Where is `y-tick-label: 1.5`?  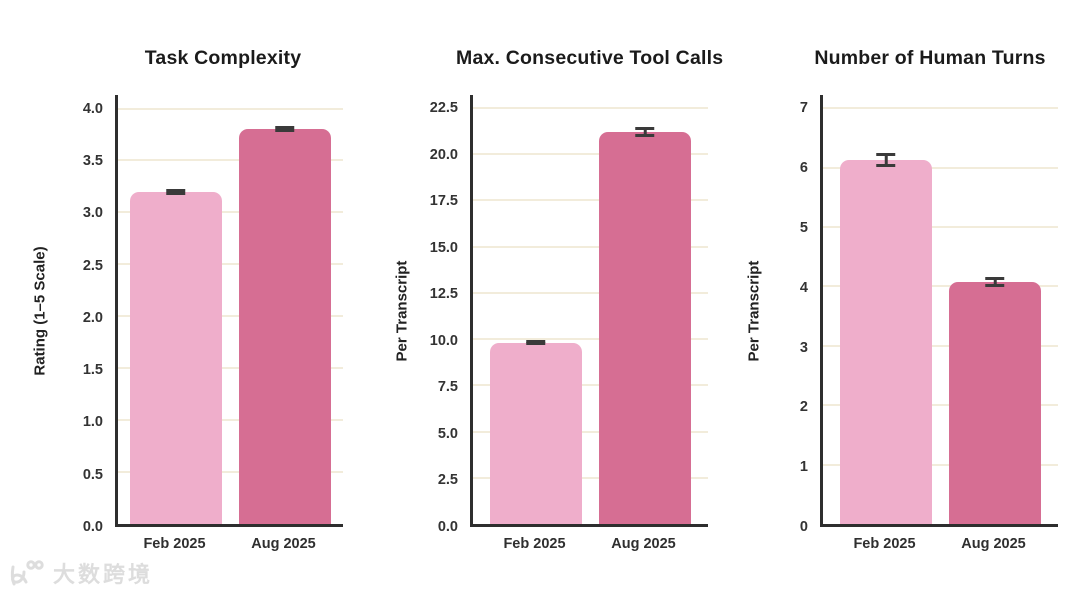 y-tick-label: 1.5 is located at coordinates (92, 370).